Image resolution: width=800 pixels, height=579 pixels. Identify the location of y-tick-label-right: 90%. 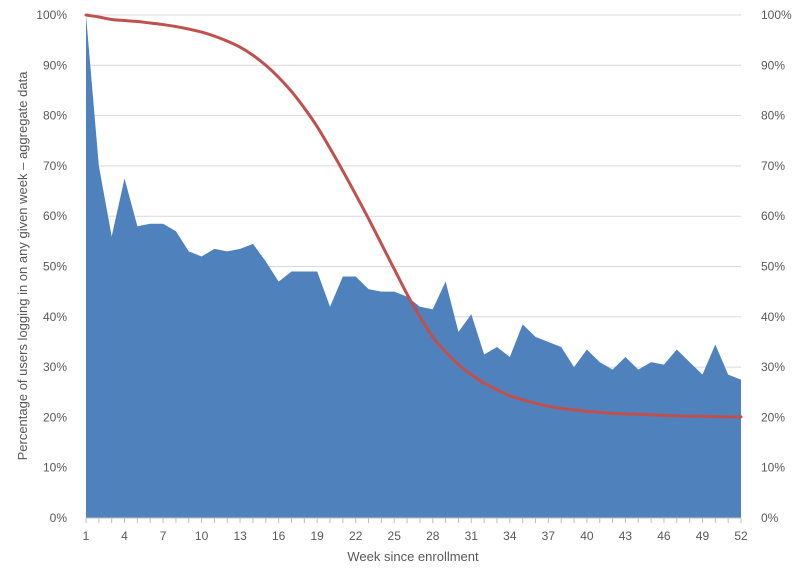
(773, 65).